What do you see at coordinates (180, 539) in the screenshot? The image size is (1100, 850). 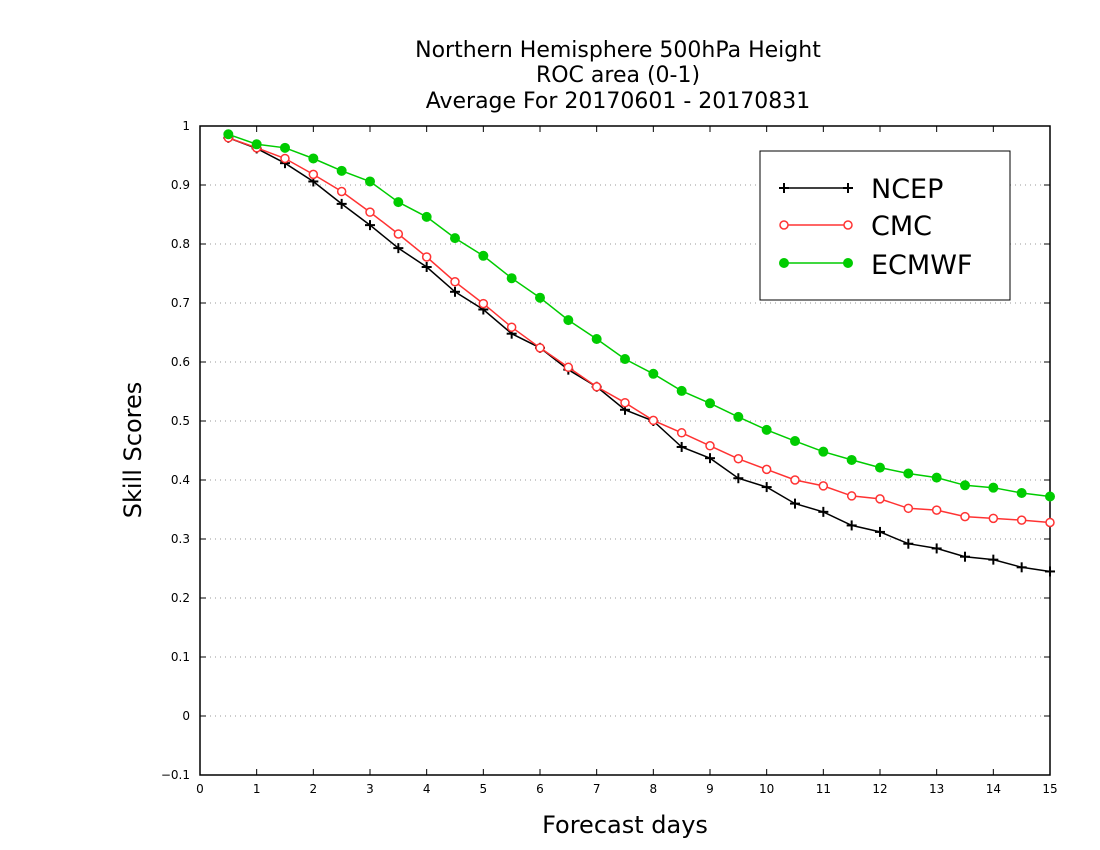 I see `y-tick-label: 0.3` at bounding box center [180, 539].